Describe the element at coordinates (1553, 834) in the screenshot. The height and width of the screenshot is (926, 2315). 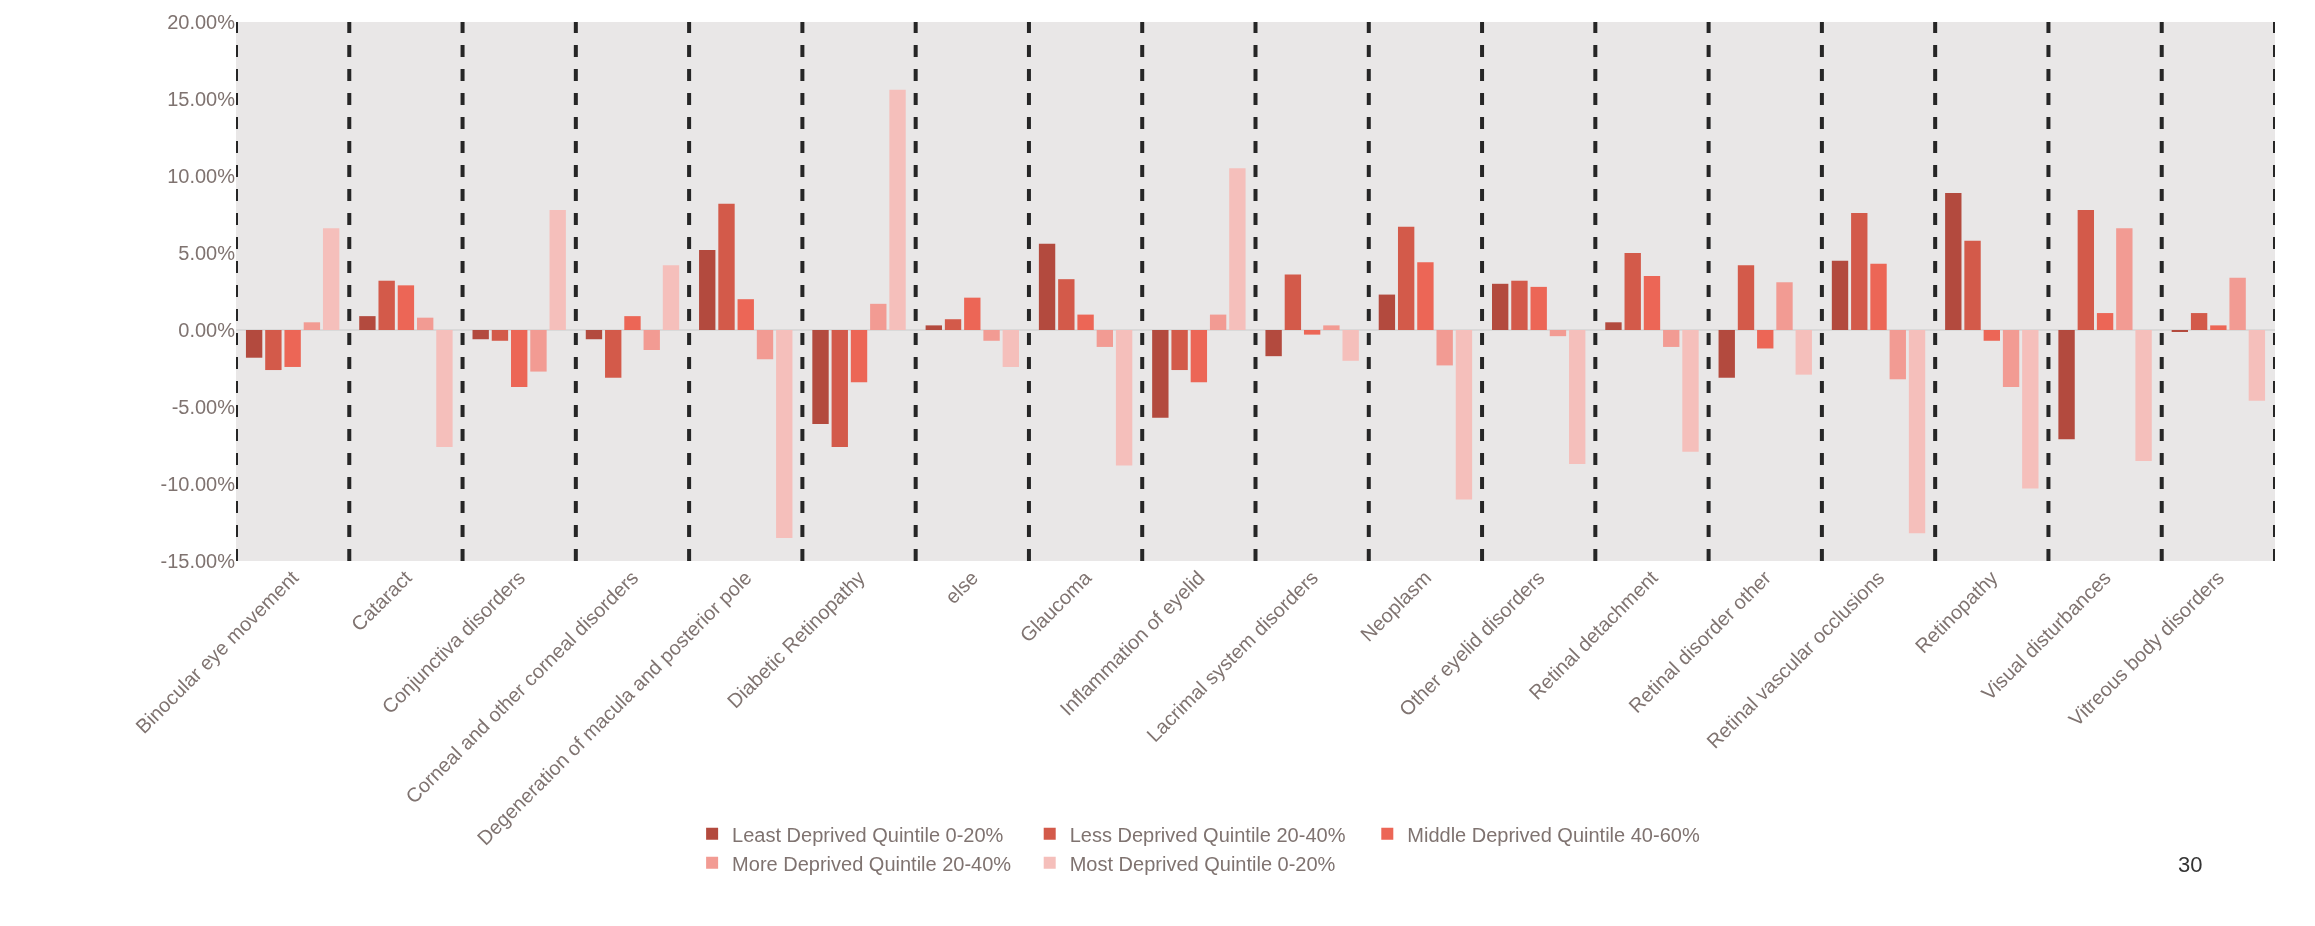
I see `legend-label: Middle Deprived Quintile 40-60%` at that location.